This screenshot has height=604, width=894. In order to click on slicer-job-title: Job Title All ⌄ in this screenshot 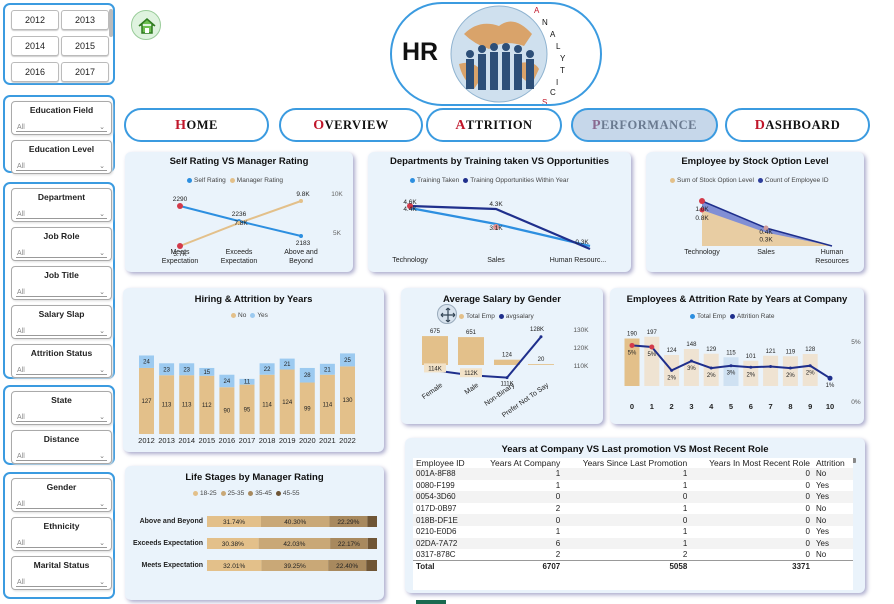, I will do `click(61, 283)`.